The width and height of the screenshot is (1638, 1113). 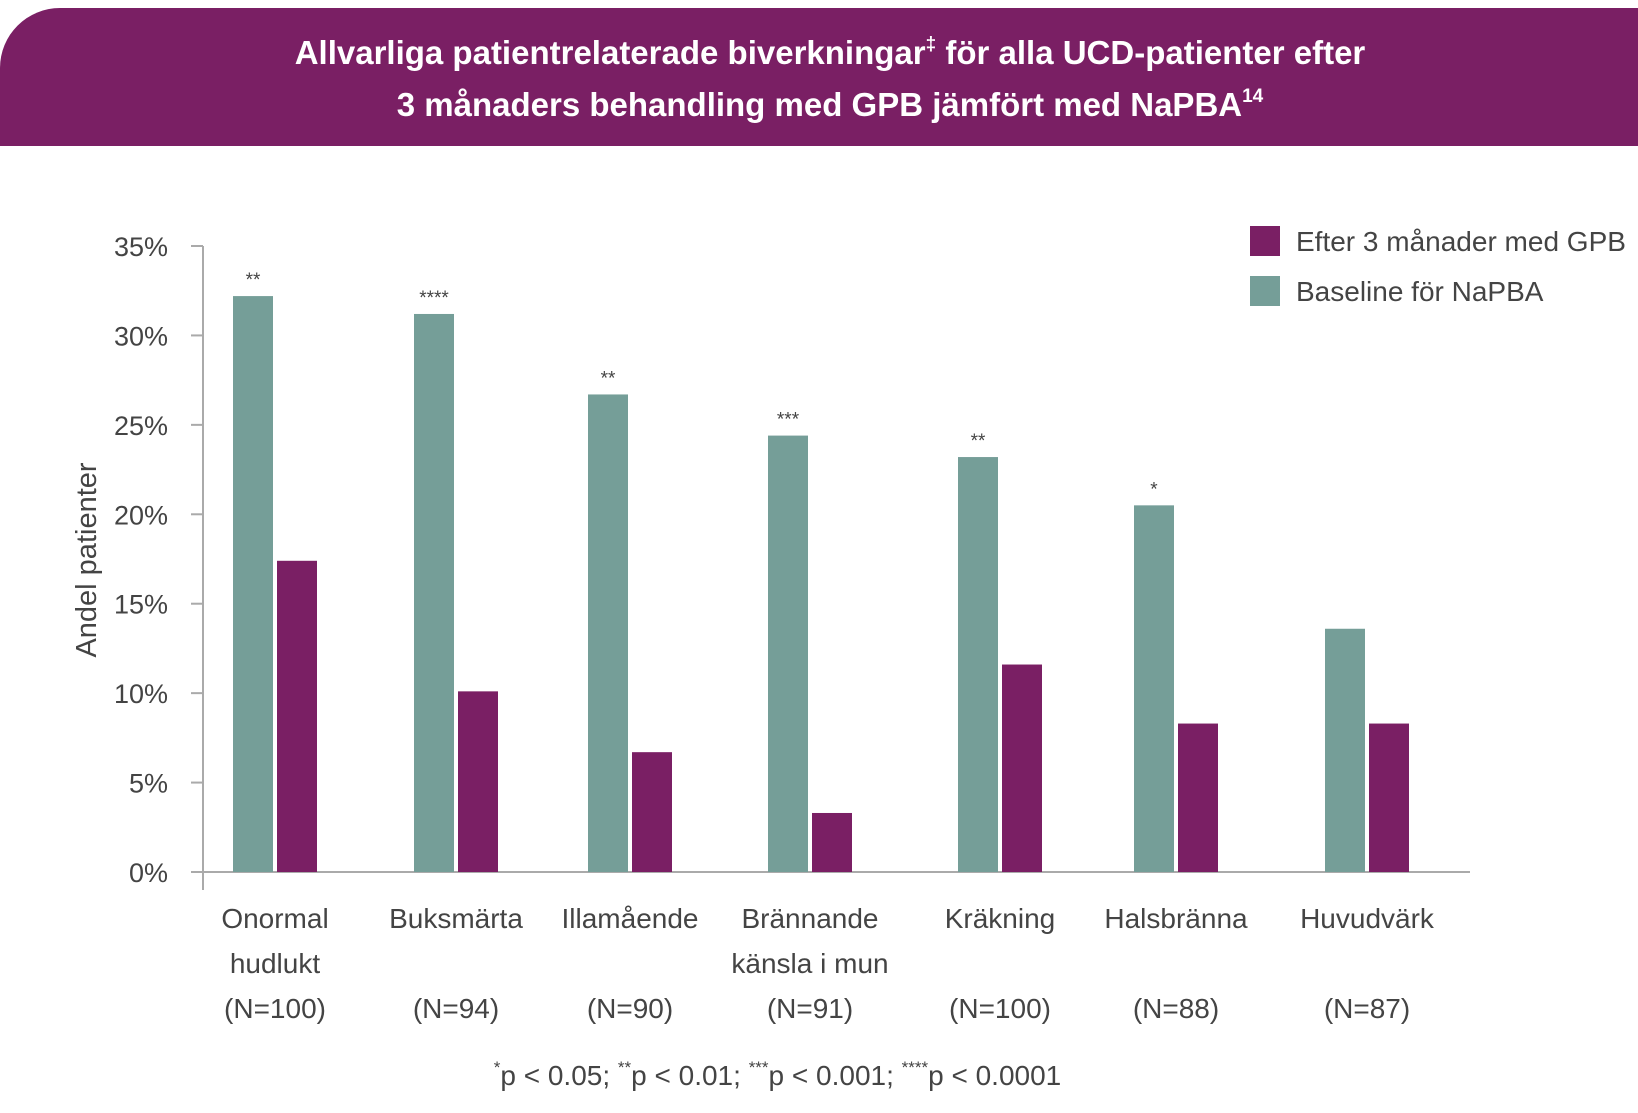 What do you see at coordinates (995, 1075) in the screenshot?
I see `footnote-text-4: p < 0.0001` at bounding box center [995, 1075].